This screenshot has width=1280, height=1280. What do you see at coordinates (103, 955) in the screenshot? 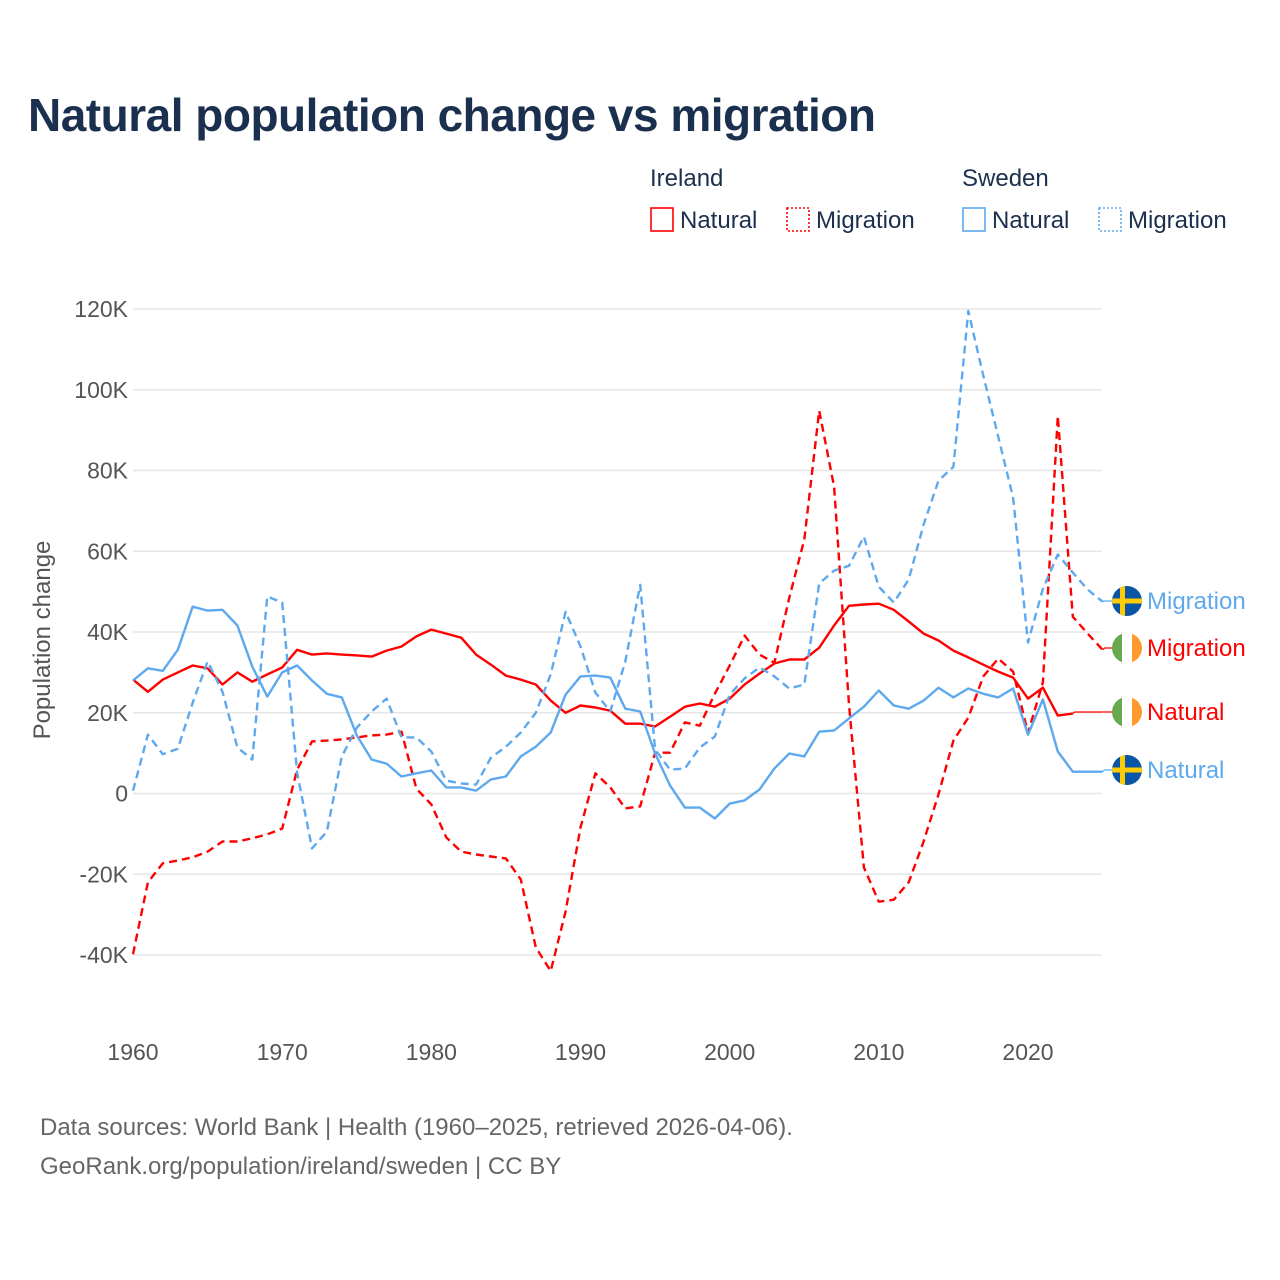
I see `y-tick-label: -40K` at bounding box center [103, 955].